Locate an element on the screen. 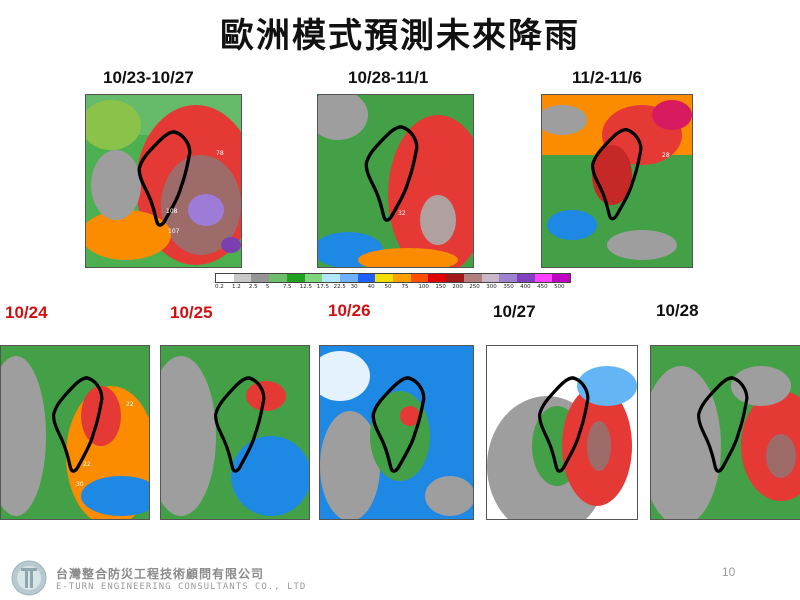 The image size is (800, 600). rain-map-10-28-to-11-1: 32 is located at coordinates (395, 181).